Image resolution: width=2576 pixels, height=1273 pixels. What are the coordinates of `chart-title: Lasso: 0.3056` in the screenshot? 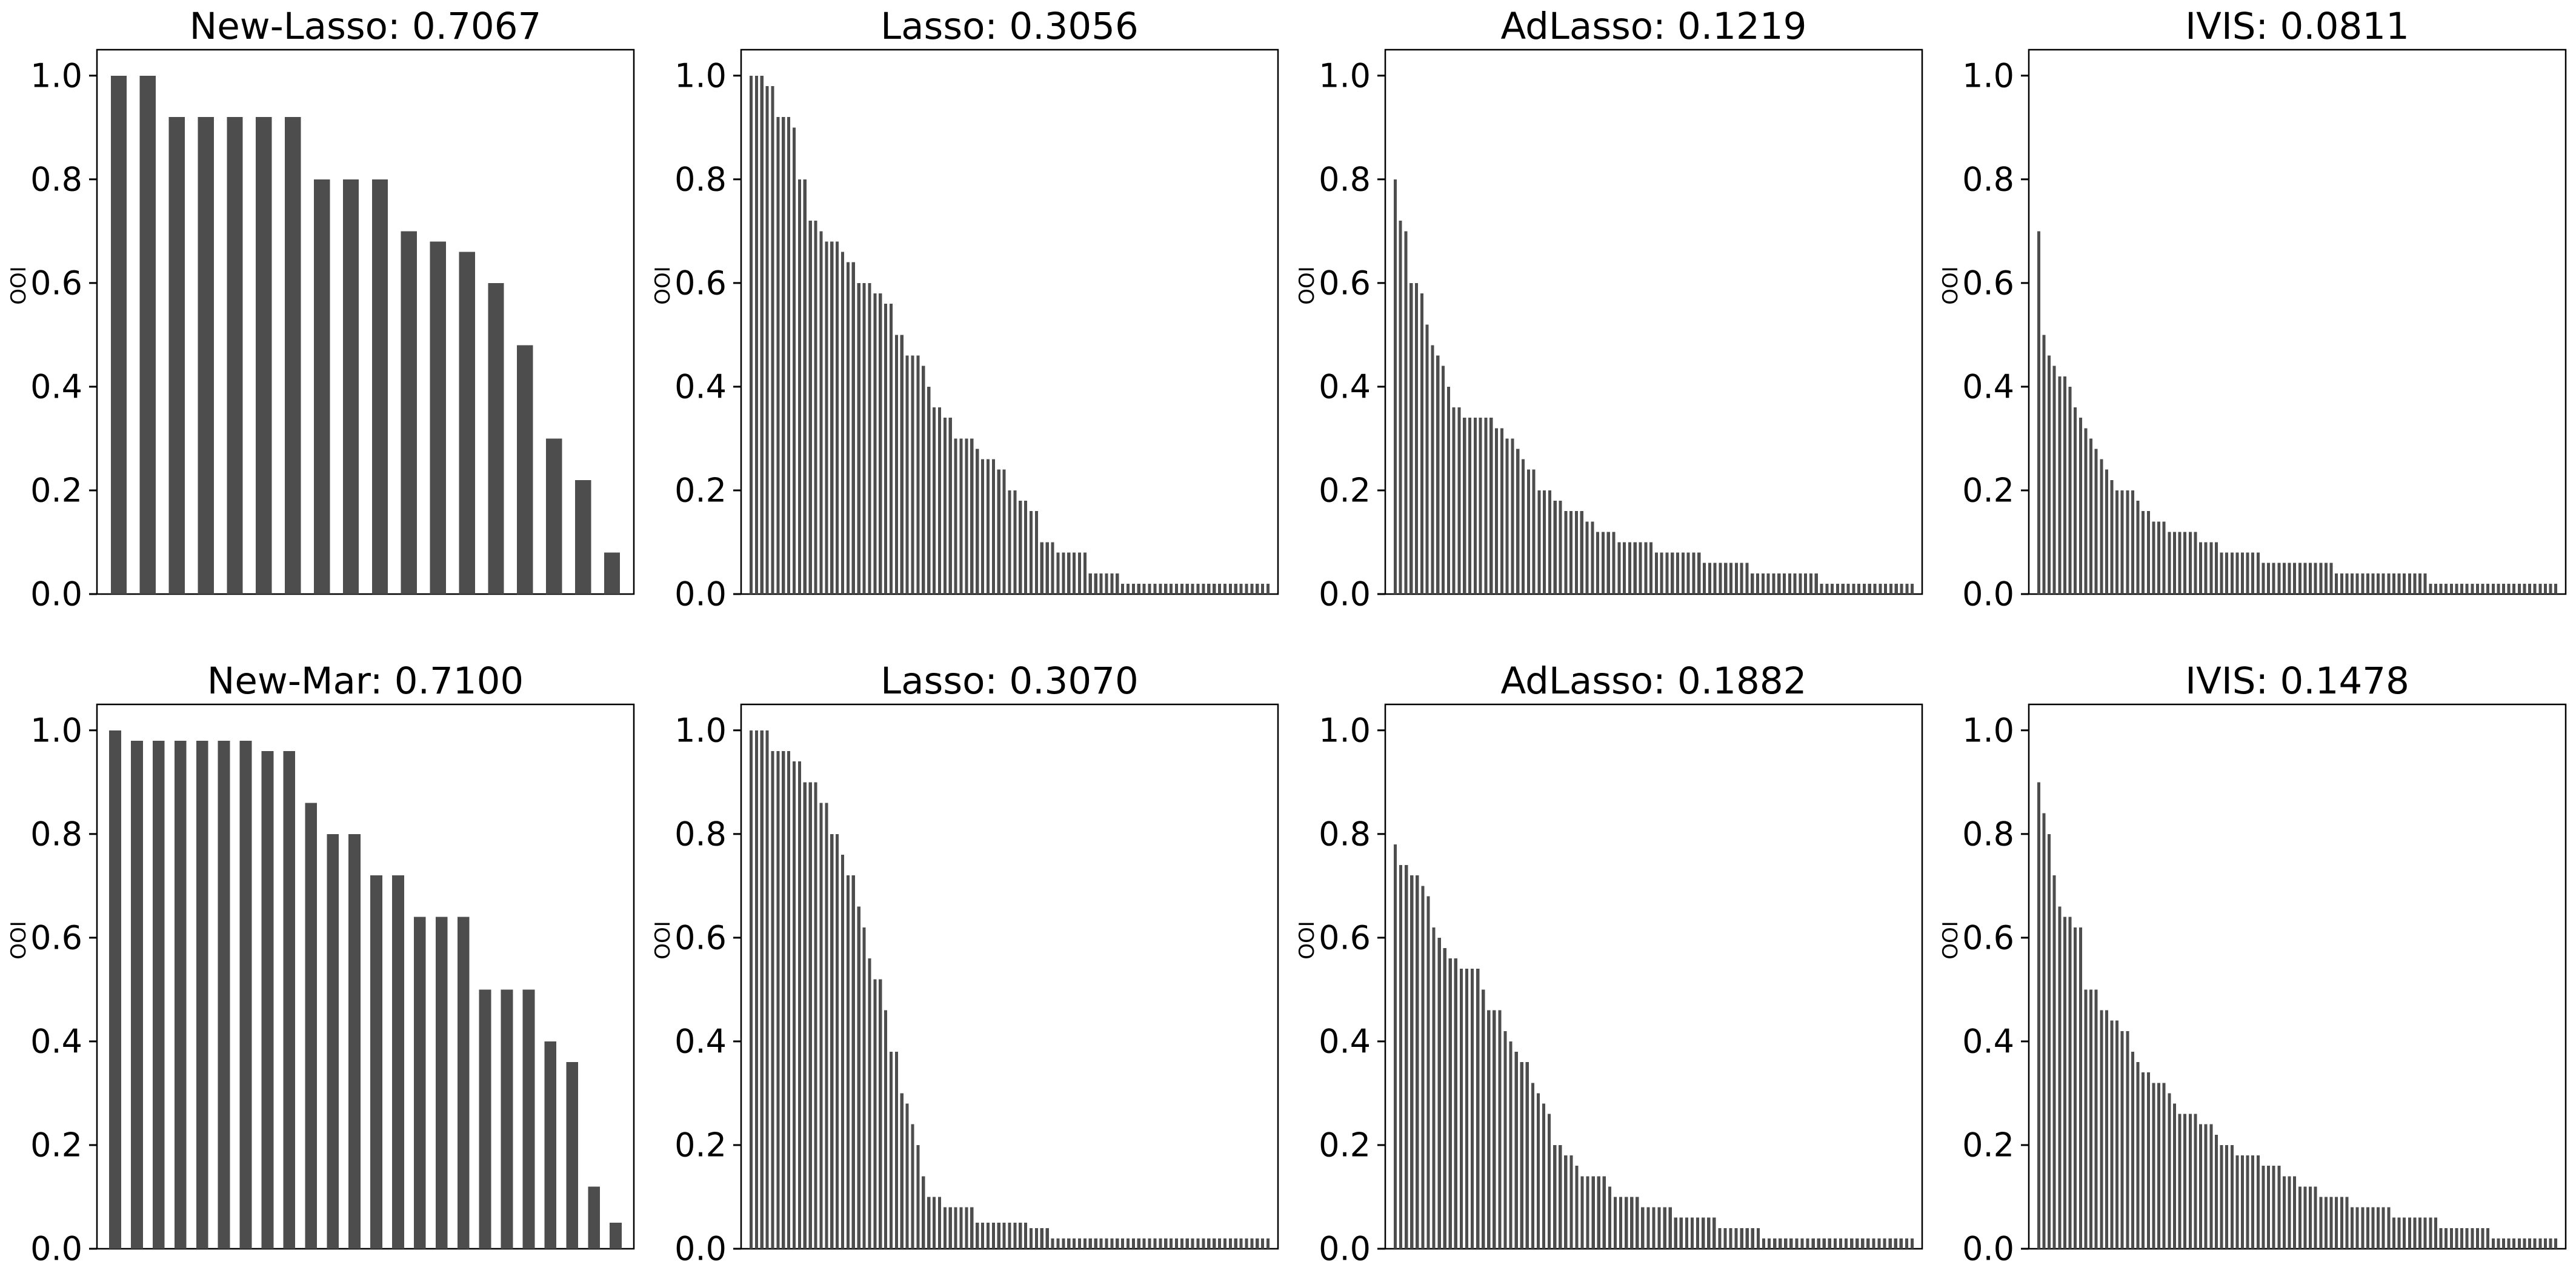 It's located at (1009, 26).